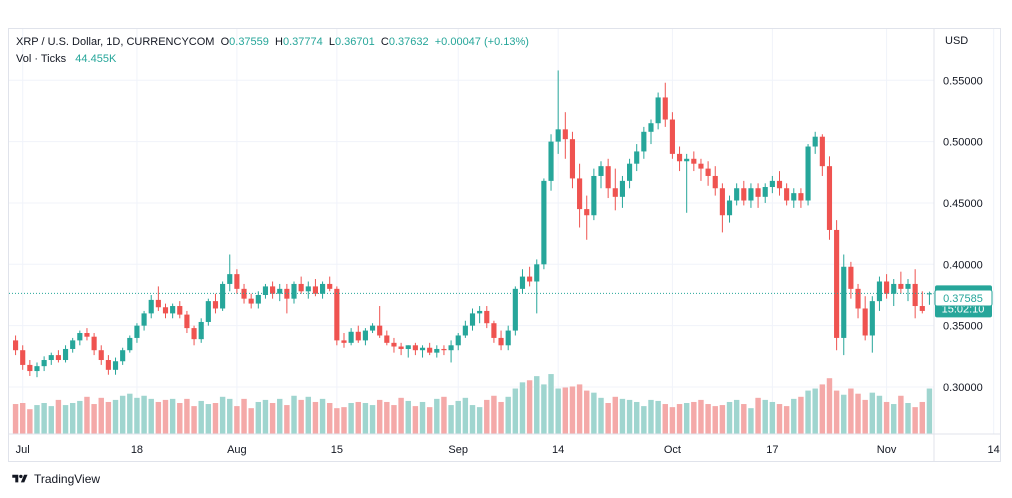 The height and width of the screenshot is (498, 1012). What do you see at coordinates (458, 450) in the screenshot?
I see `x-tick-label: Sep` at bounding box center [458, 450].